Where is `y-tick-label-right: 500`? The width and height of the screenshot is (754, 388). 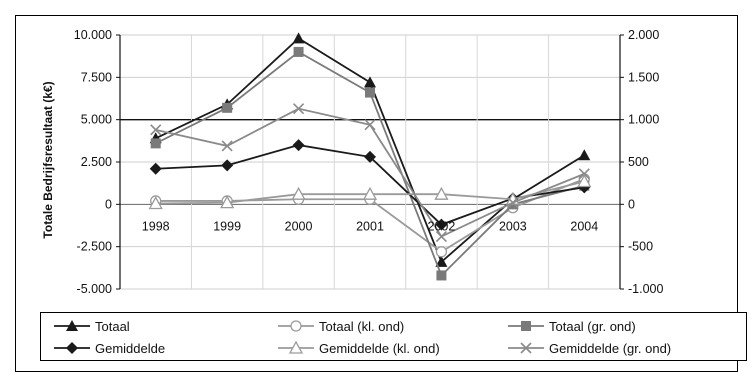
y-tick-label-right: 500 is located at coordinates (638, 162).